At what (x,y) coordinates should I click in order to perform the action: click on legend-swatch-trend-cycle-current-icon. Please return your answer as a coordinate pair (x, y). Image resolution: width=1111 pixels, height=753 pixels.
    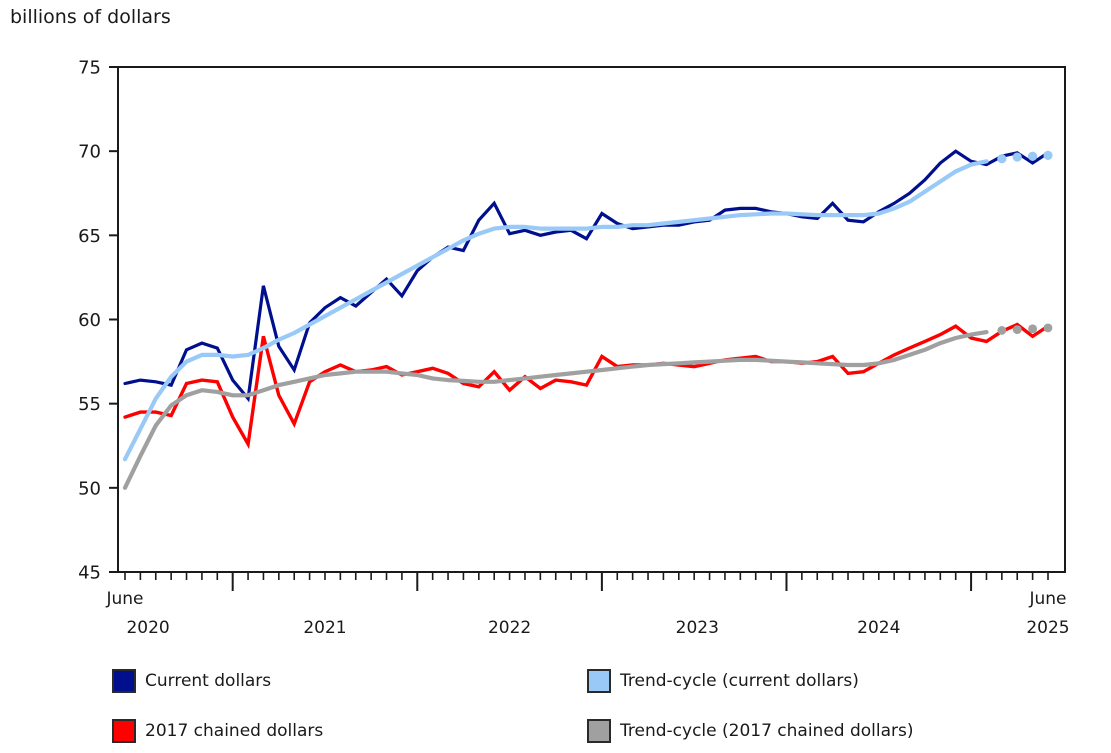
    Looking at the image, I should click on (599, 681).